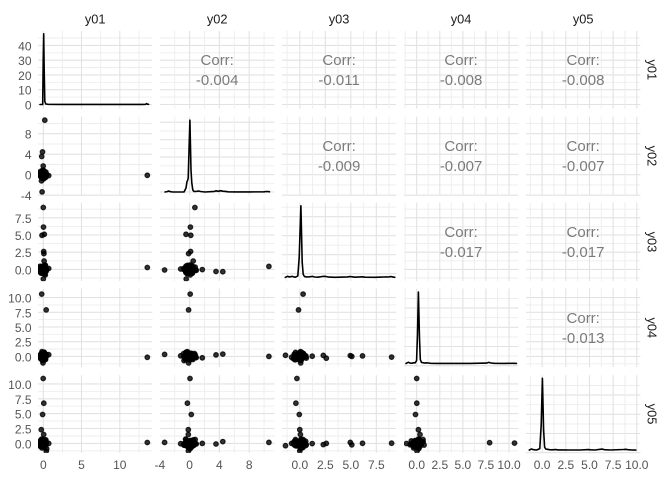 The image size is (672, 485). What do you see at coordinates (217, 80) in the screenshot?
I see `svg-text: -0.004` at bounding box center [217, 80].